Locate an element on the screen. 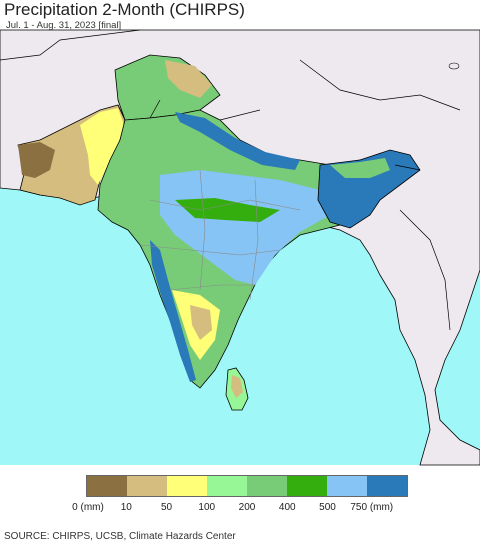 Image resolution: width=480 pixels, height=546 pixels. legend-tick-label: 10 is located at coordinates (126, 507).